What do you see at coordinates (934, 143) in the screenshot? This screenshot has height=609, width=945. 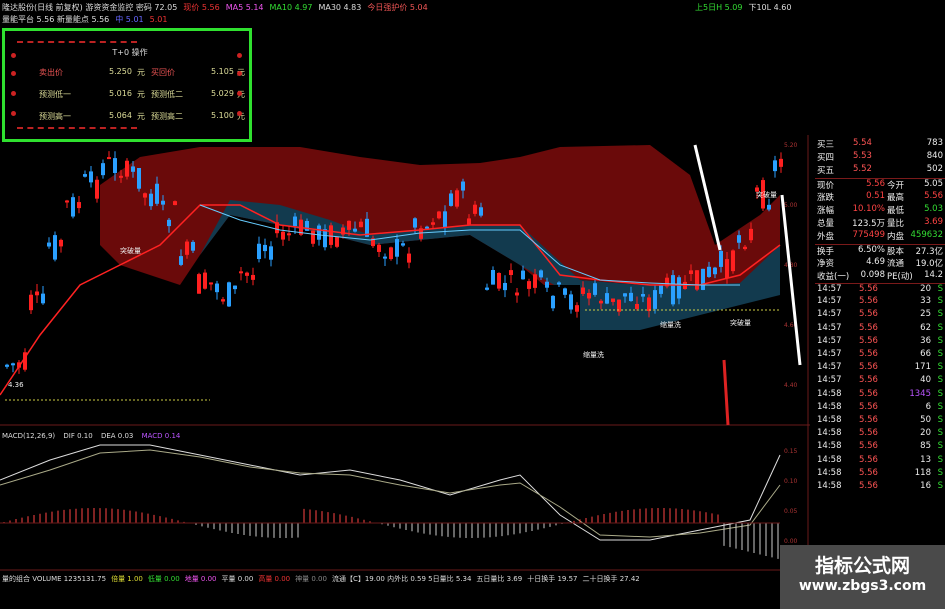 I see `quote-cell: 783` at bounding box center [934, 143].